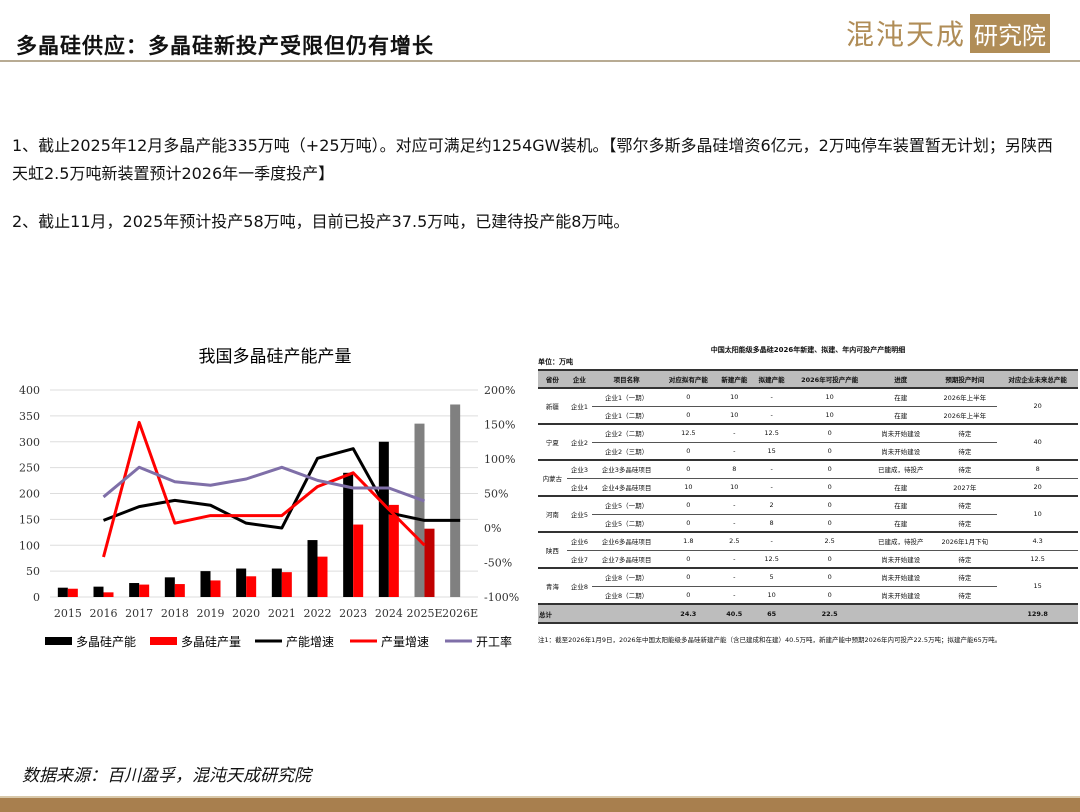 The height and width of the screenshot is (812, 1080). I want to click on line-utilization, so click(264, 484).